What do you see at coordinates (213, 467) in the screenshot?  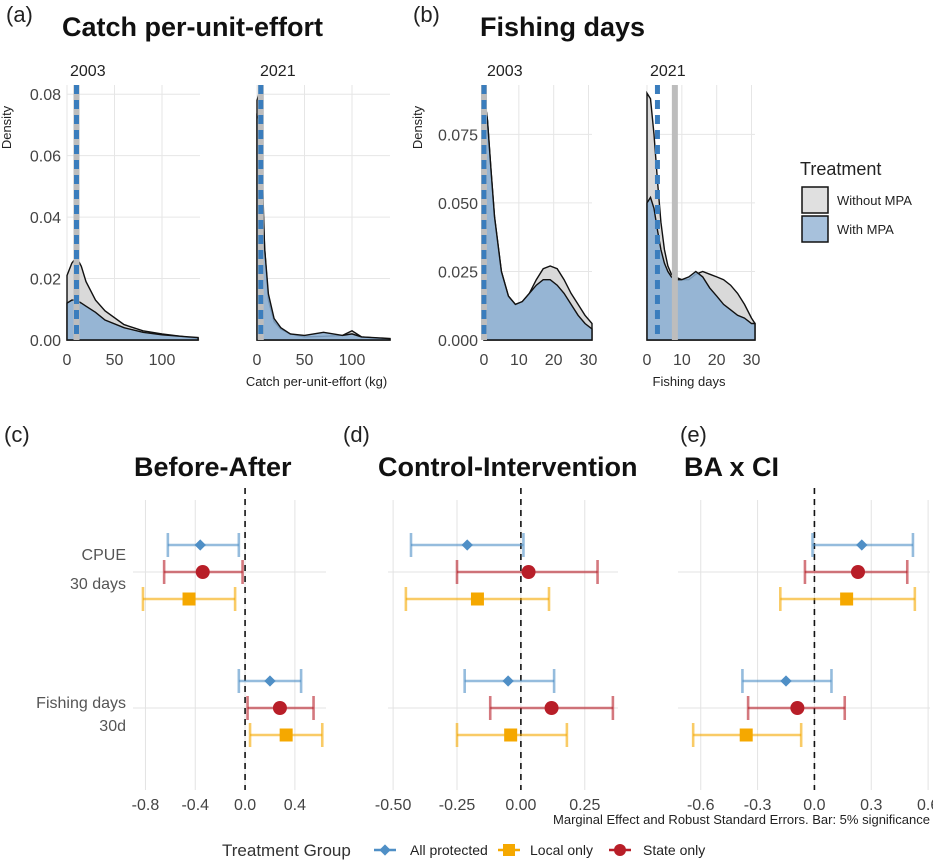 I see `panel-c-title: Before-After` at bounding box center [213, 467].